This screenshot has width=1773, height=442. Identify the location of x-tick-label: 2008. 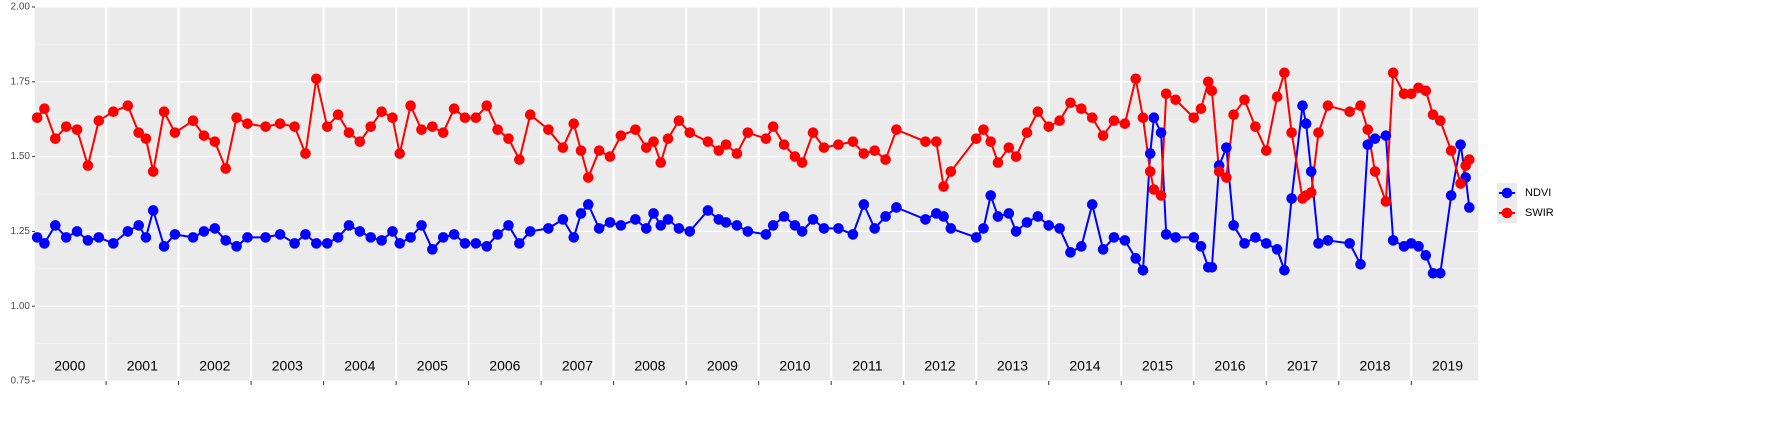
(649, 366).